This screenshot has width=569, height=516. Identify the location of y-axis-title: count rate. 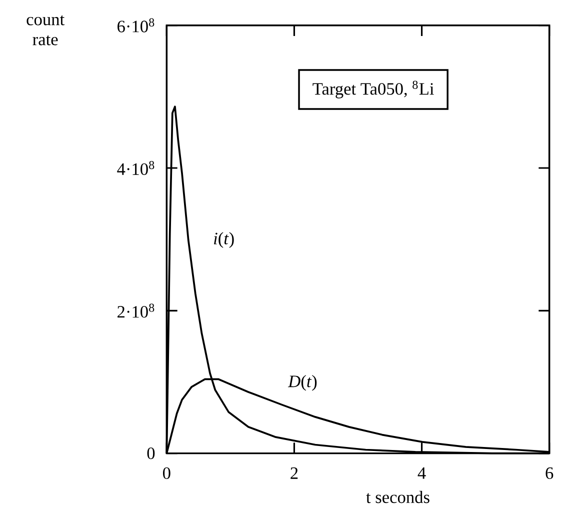
(45, 30).